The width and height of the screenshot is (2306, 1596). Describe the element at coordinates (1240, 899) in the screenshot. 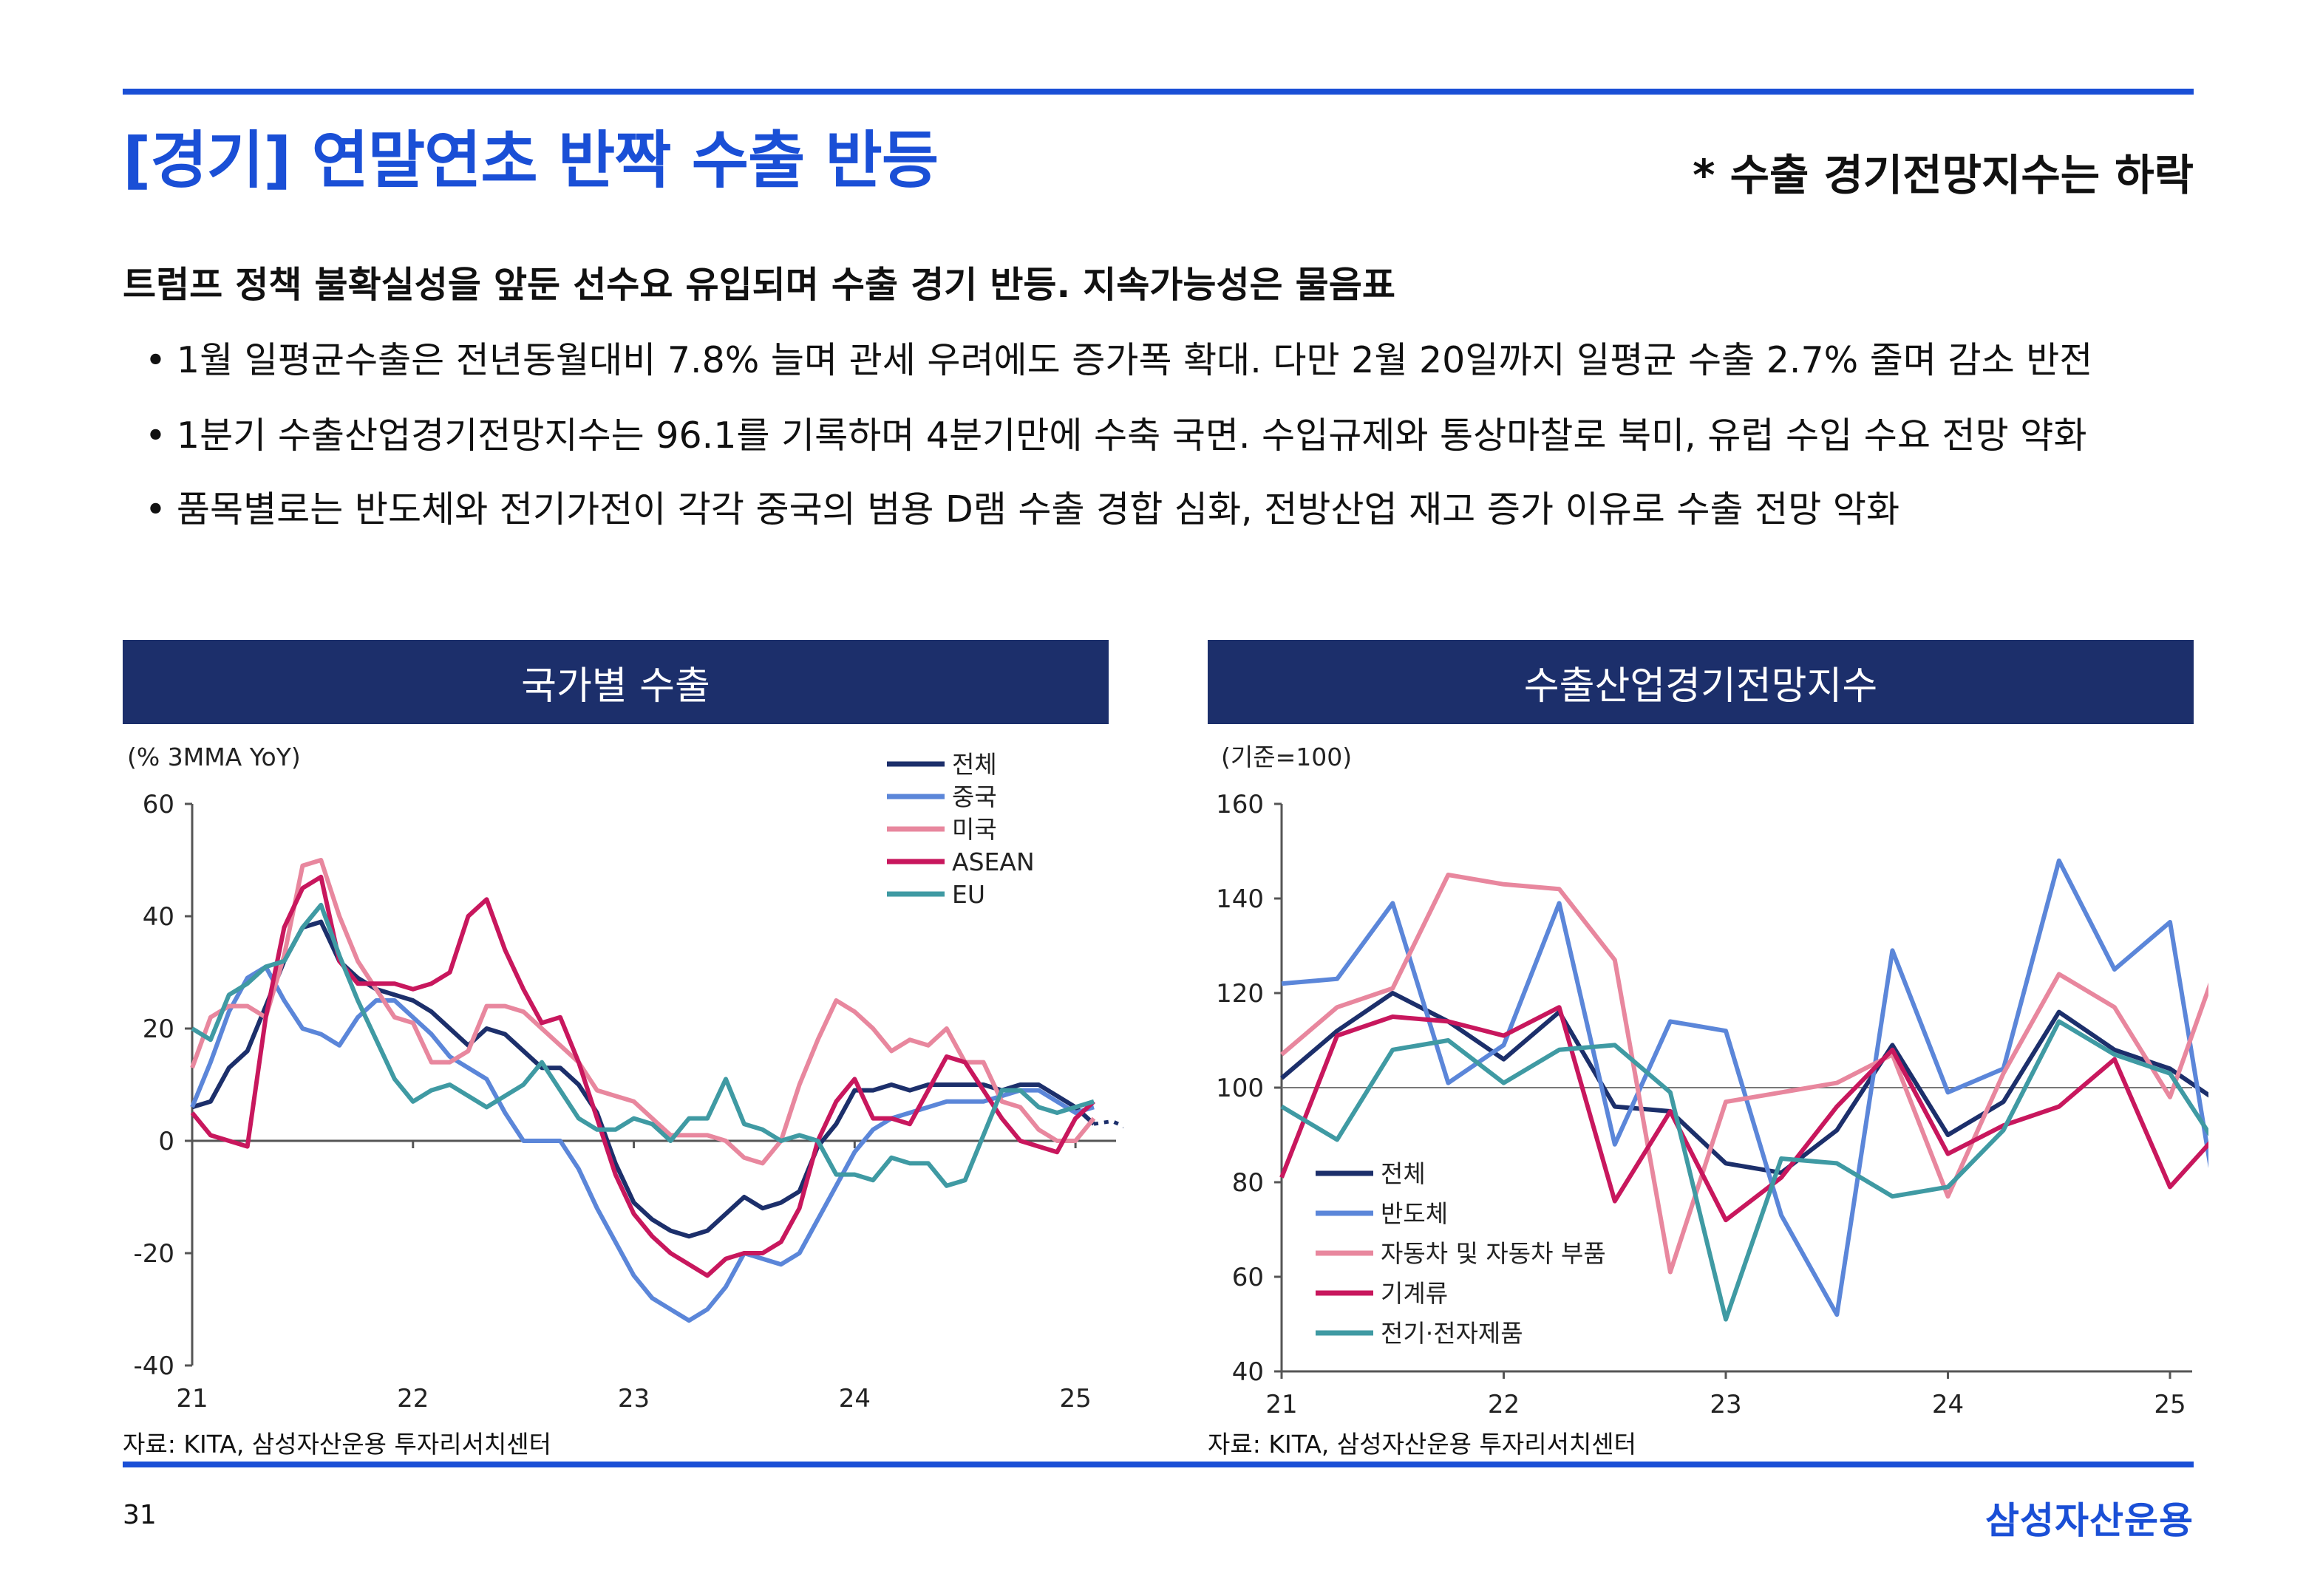

I see `y-tick-label: 140` at that location.